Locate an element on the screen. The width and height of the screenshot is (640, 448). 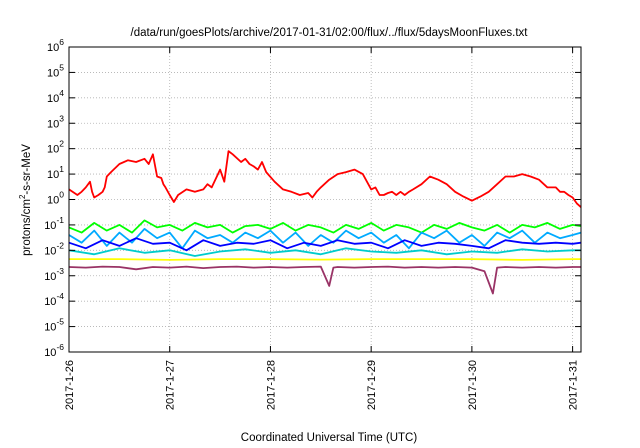
x-tick-label: 2017-1-31 is located at coordinates (574, 385).